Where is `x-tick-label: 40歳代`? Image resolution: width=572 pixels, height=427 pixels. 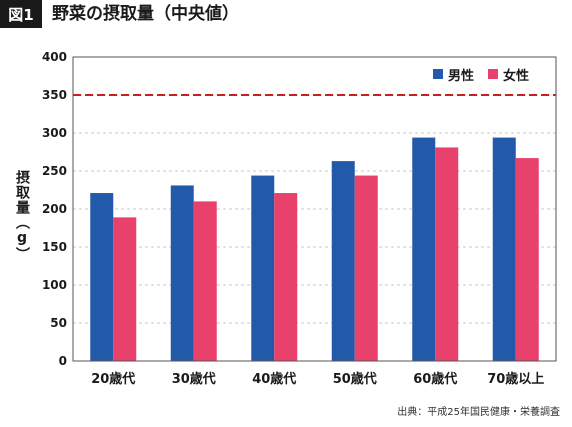 x-tick-label: 40歳代 is located at coordinates (274, 379).